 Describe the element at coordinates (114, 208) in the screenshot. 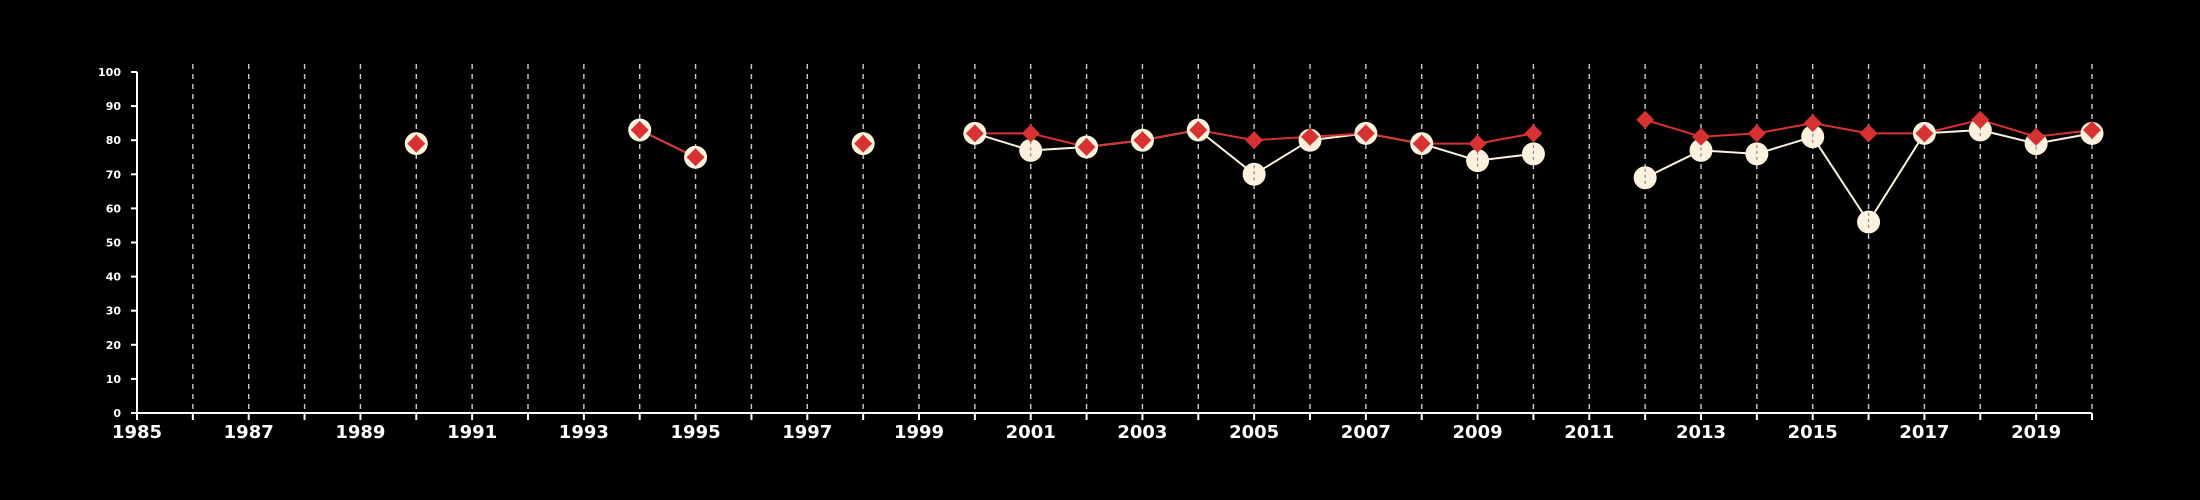

I see `y-tick-label: 60` at that location.